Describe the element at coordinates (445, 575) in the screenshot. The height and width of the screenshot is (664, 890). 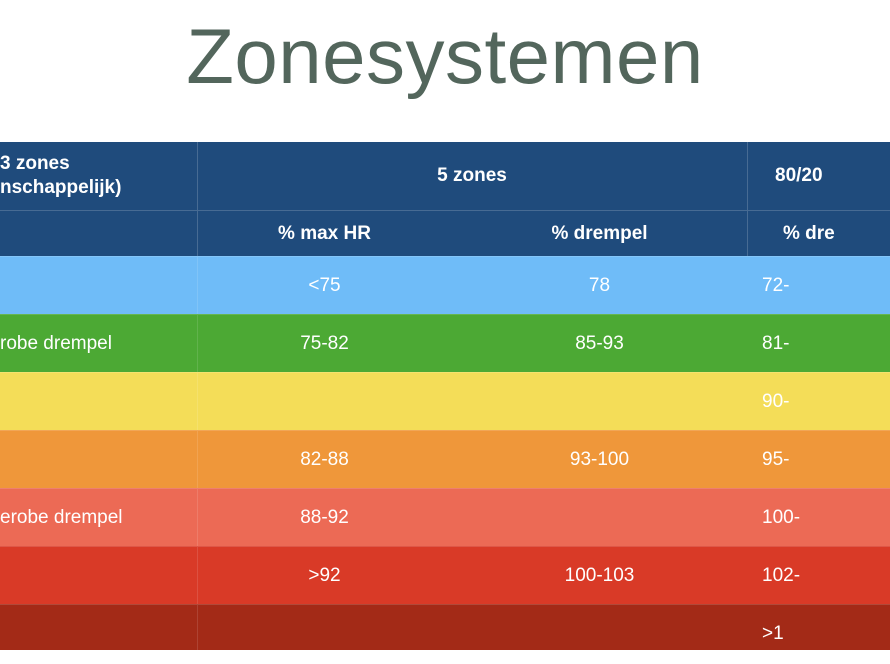
I see `table-row: >92 100-103 102-` at that location.